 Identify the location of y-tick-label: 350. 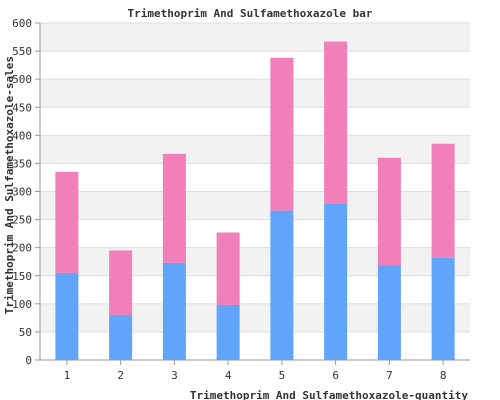
(22, 163).